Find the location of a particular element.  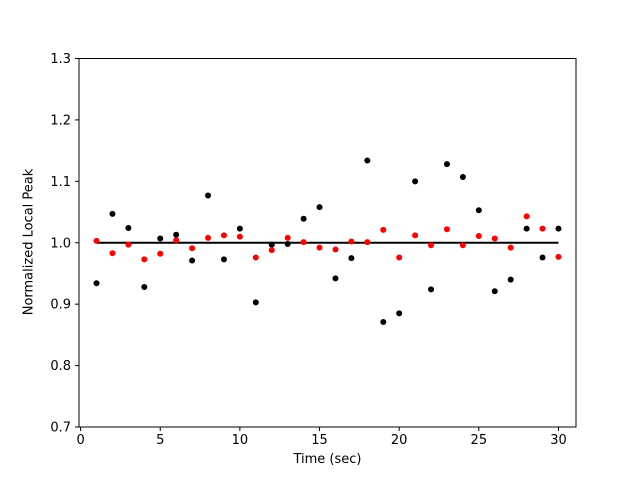

y-tick-label: 0.9 is located at coordinates (60, 305).